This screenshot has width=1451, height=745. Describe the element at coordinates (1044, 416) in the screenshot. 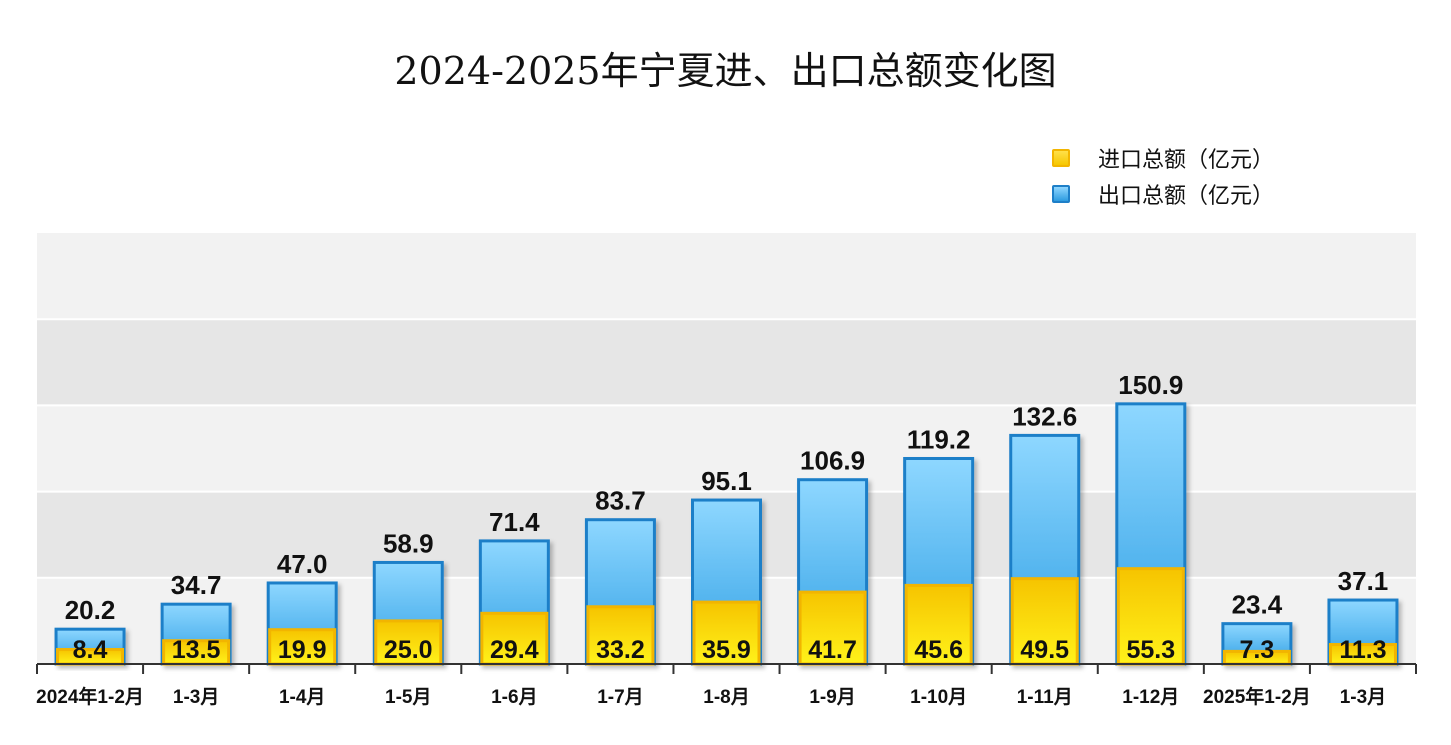

I see `export-value-label: 132.6` at that location.